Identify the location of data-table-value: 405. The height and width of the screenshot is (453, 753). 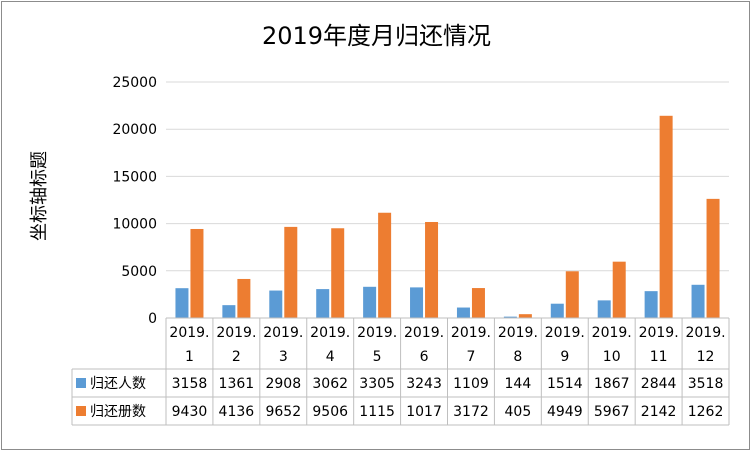
(518, 412).